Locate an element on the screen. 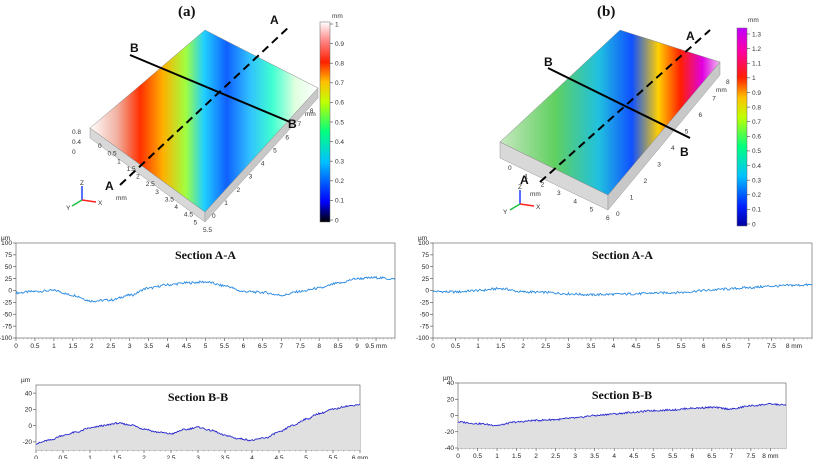 This screenshot has width=831, height=464. label-a-A-top: A is located at coordinates (274, 20).